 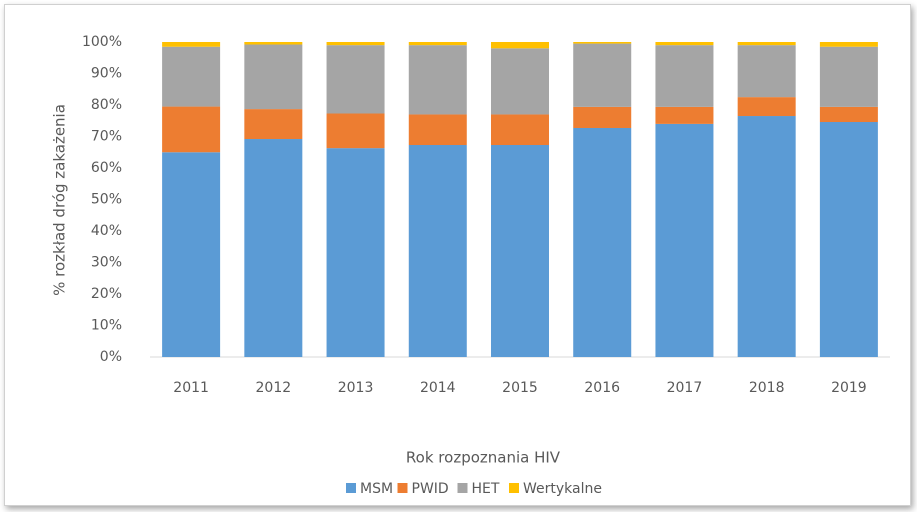 What do you see at coordinates (106, 74) in the screenshot?
I see `y-tick-label: 90%` at bounding box center [106, 74].